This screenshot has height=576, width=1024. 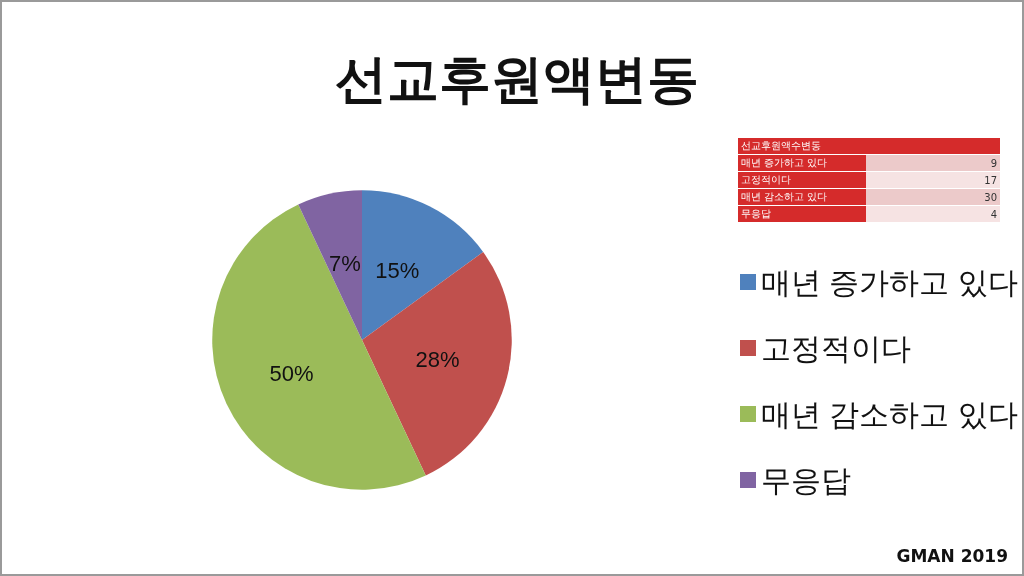 What do you see at coordinates (784, 162) in the screenshot?
I see `category-label: 매년 증가하고 있다` at bounding box center [784, 162].